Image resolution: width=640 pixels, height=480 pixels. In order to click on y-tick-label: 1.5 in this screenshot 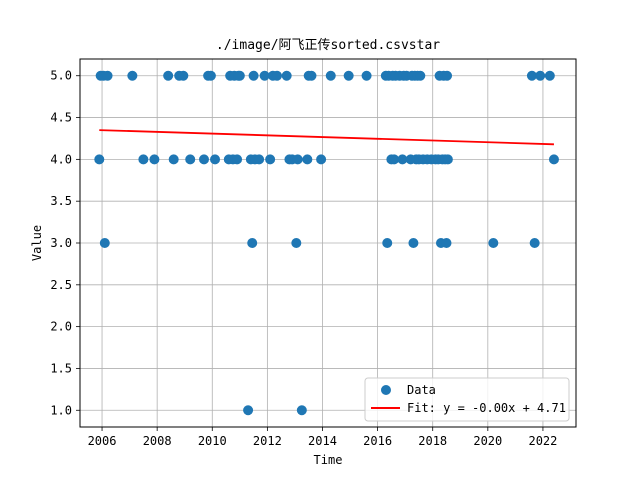, I will do `click(61, 368)`.